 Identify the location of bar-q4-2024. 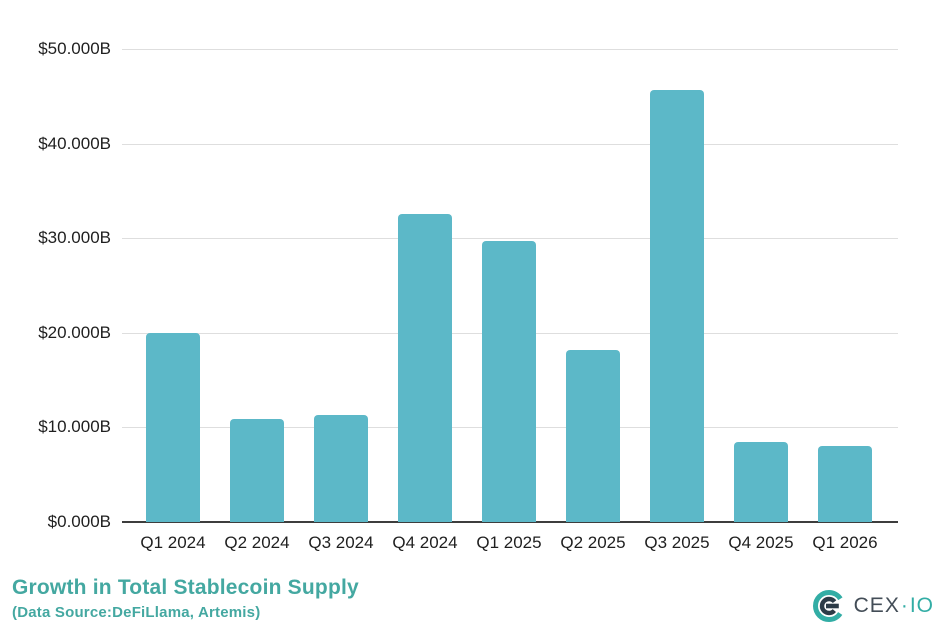
(425, 367).